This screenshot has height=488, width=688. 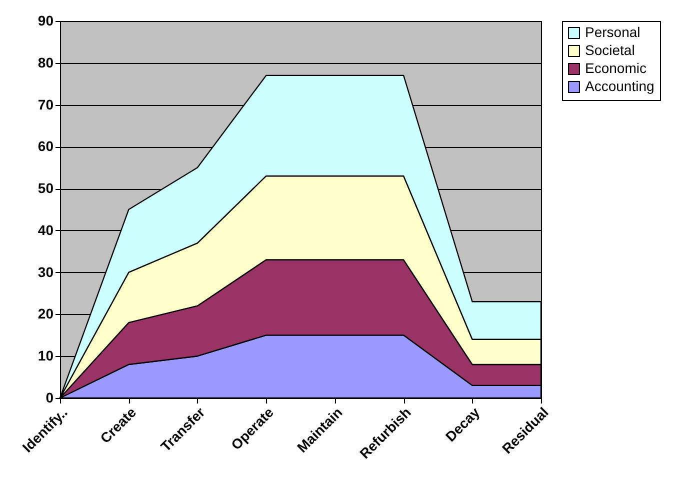 What do you see at coordinates (612, 32) in the screenshot?
I see `legend-label: Personal` at bounding box center [612, 32].